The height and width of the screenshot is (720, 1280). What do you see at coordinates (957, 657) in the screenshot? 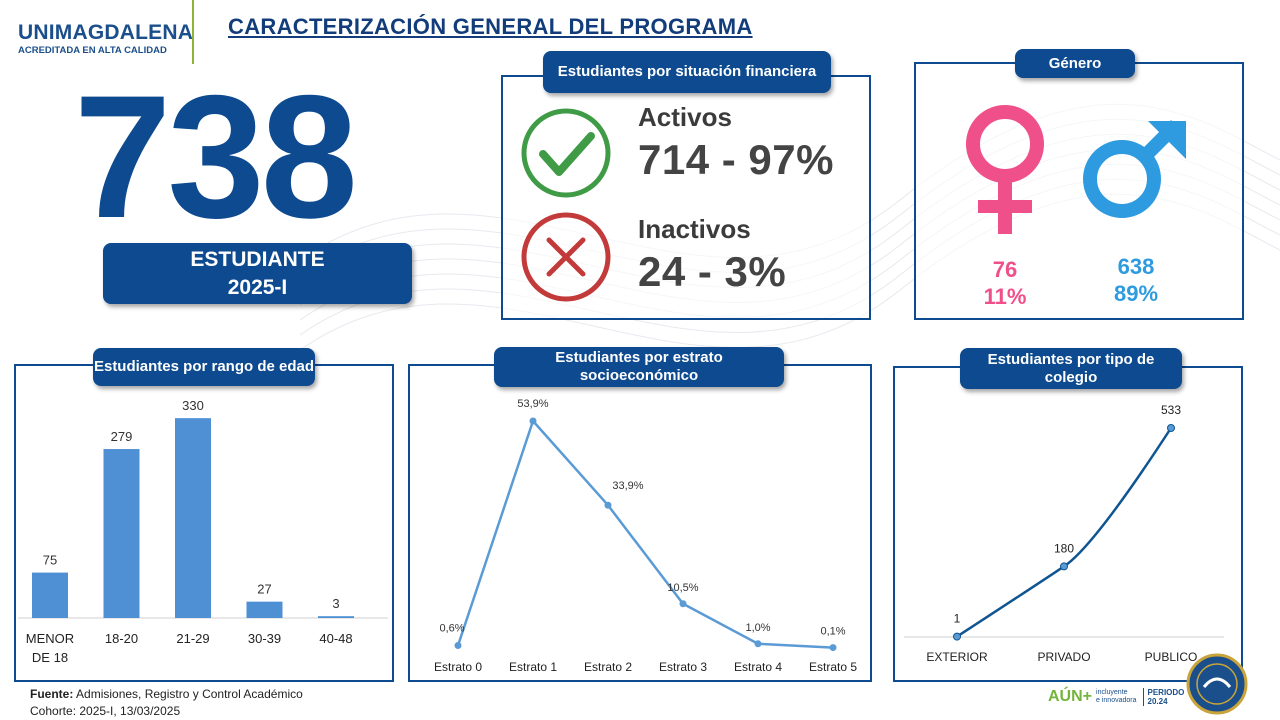
I see `school-category-label: EXTERIOR` at bounding box center [957, 657].